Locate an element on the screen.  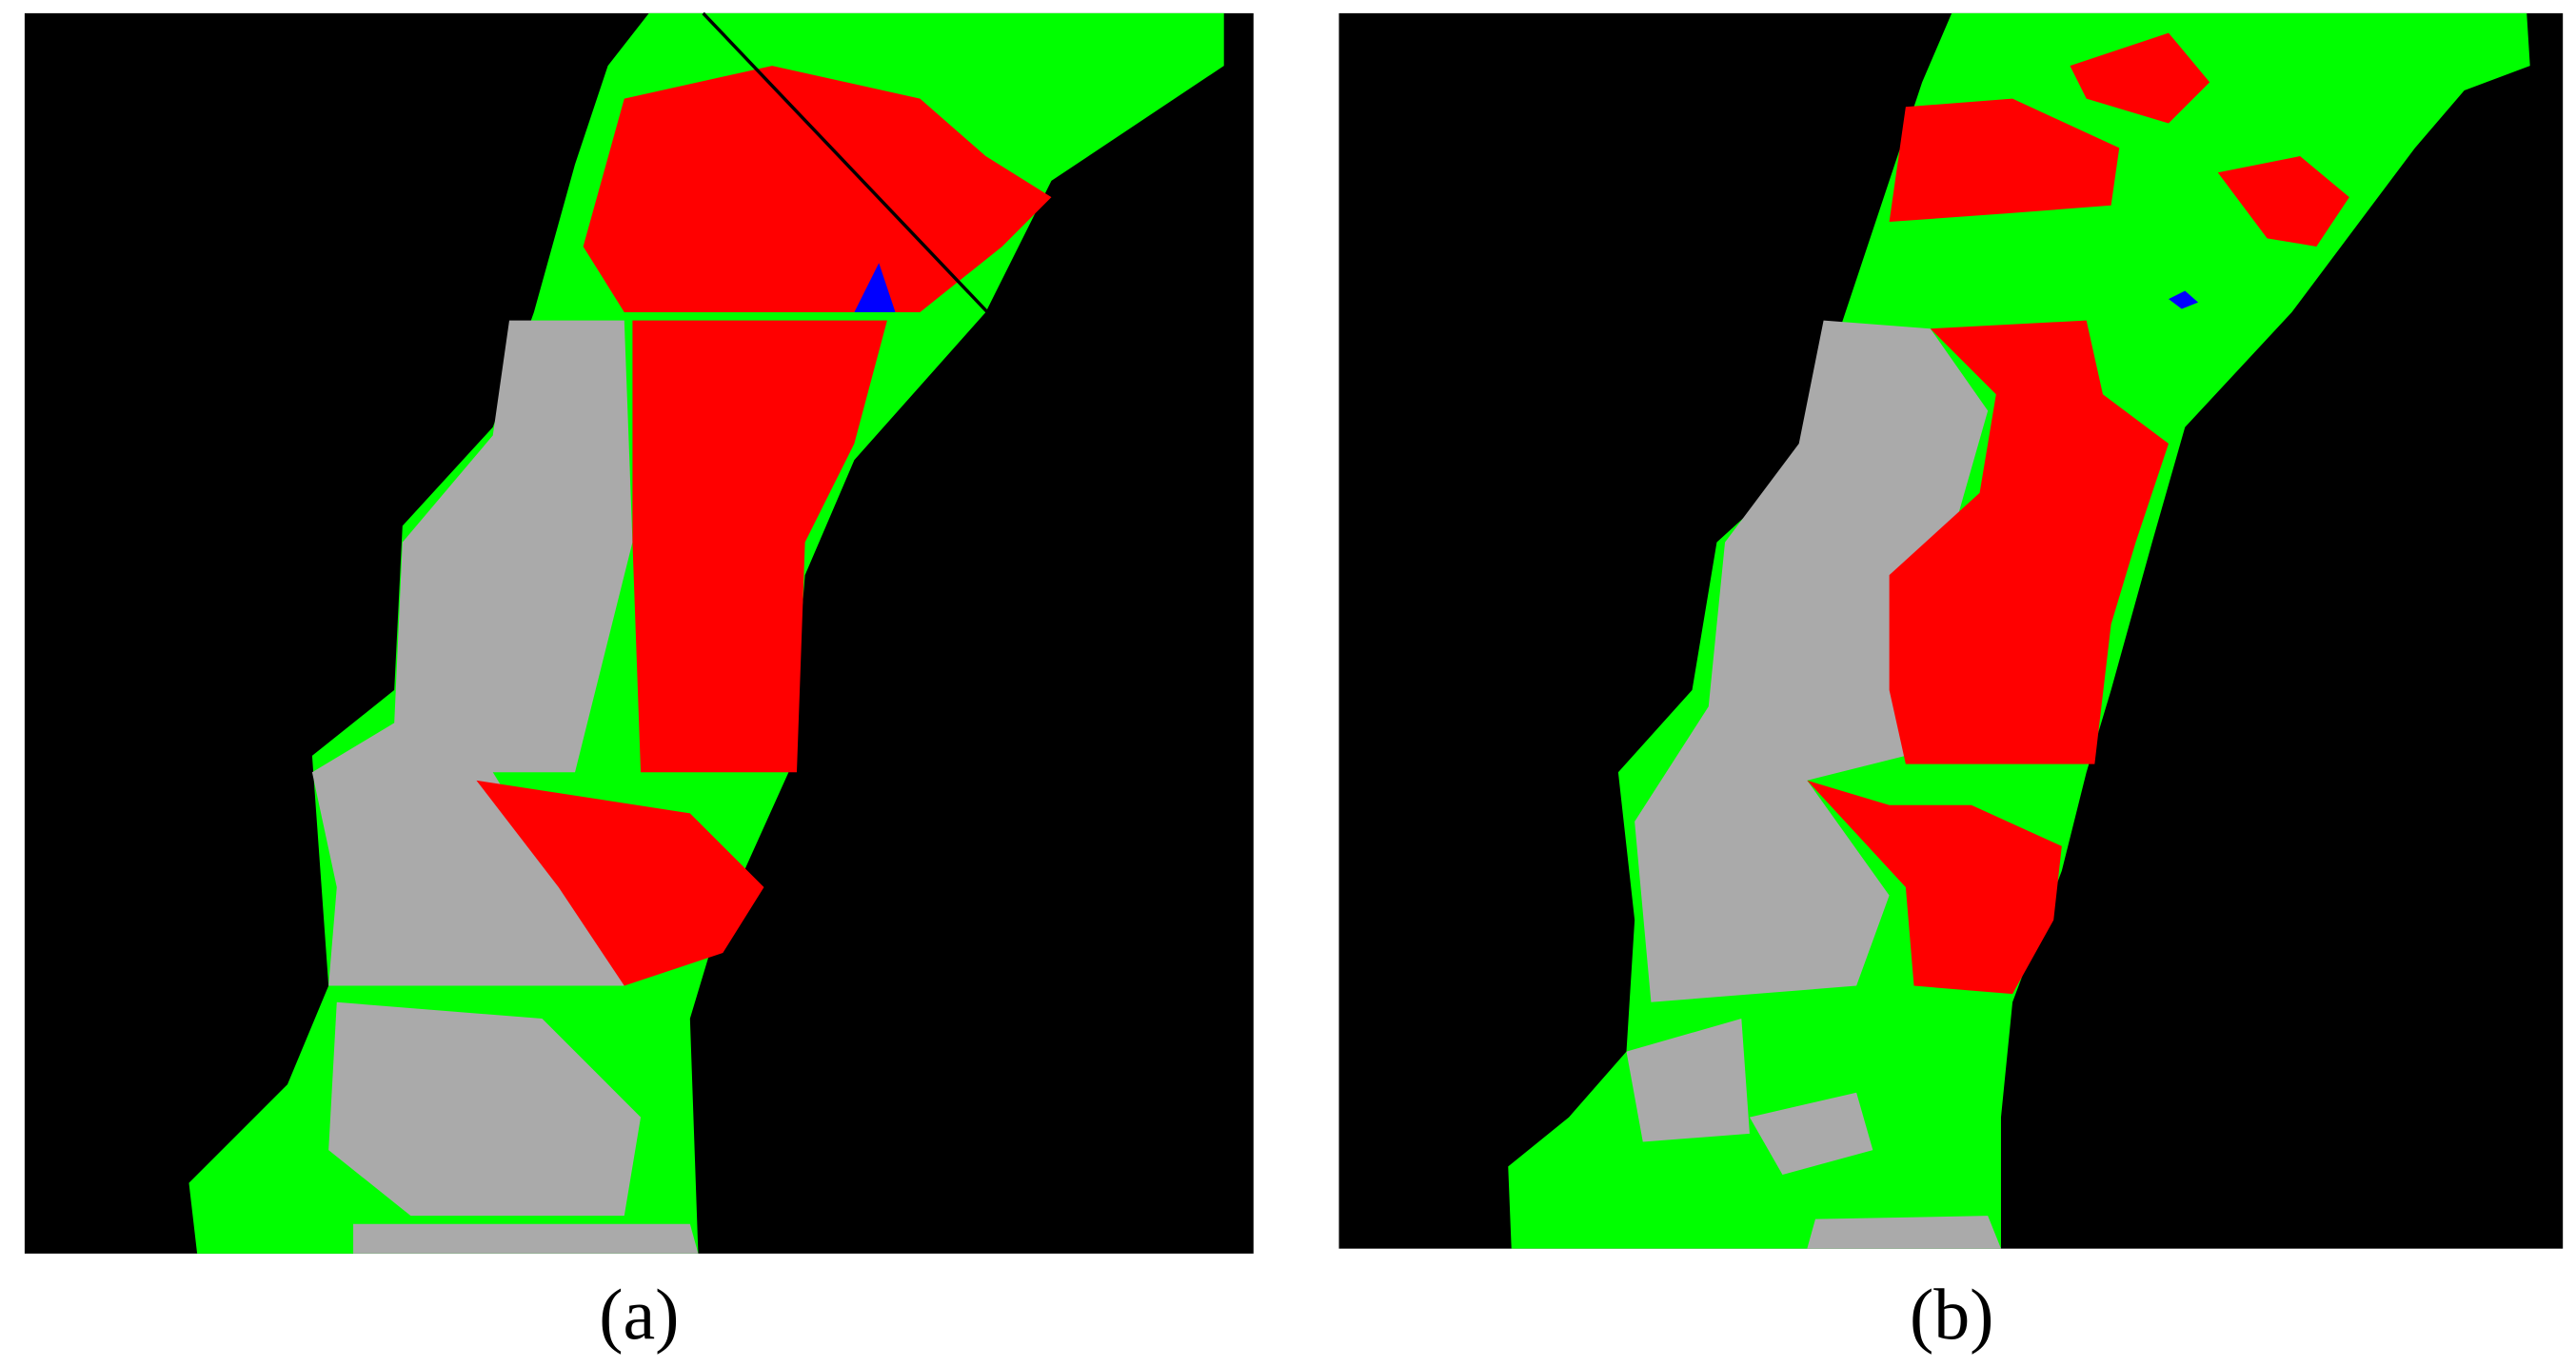
panel-label: (a) is located at coordinates (639, 1316).